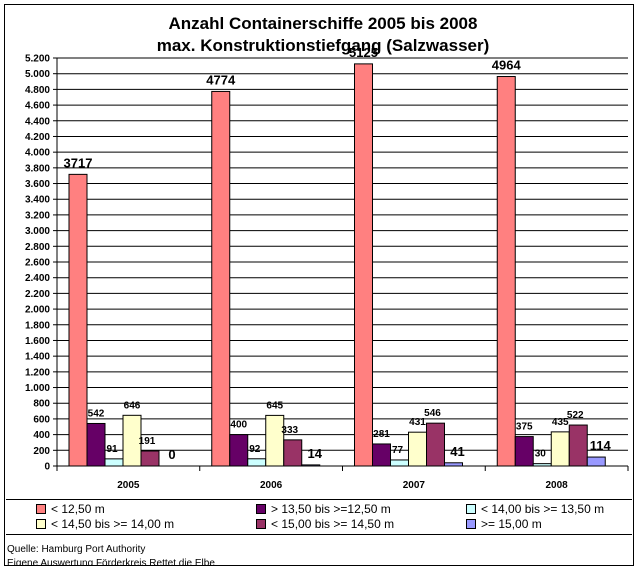  I want to click on legend-item: < 15,00 bis >= 14,50 m, so click(325, 524).